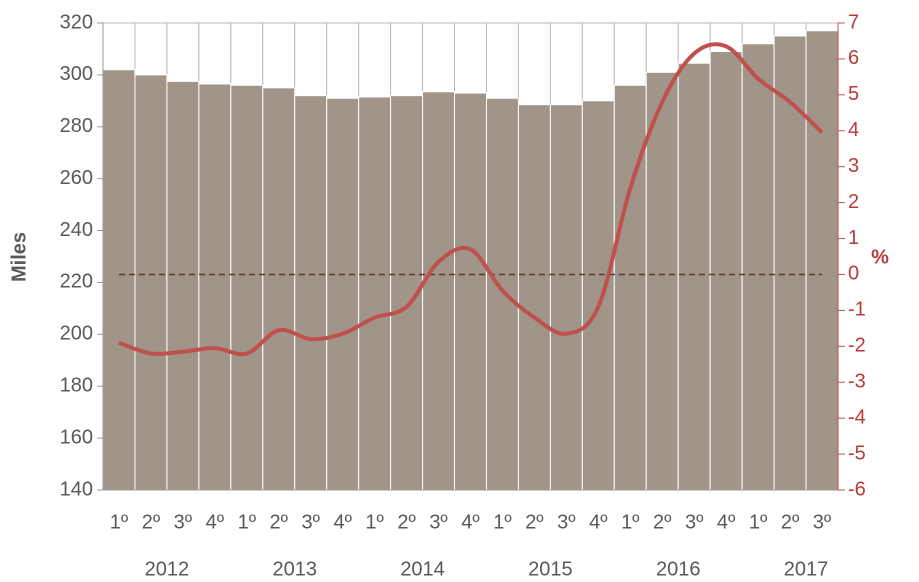 The image size is (919, 582). I want to click on y2-tick-label: 7, so click(853, 22).